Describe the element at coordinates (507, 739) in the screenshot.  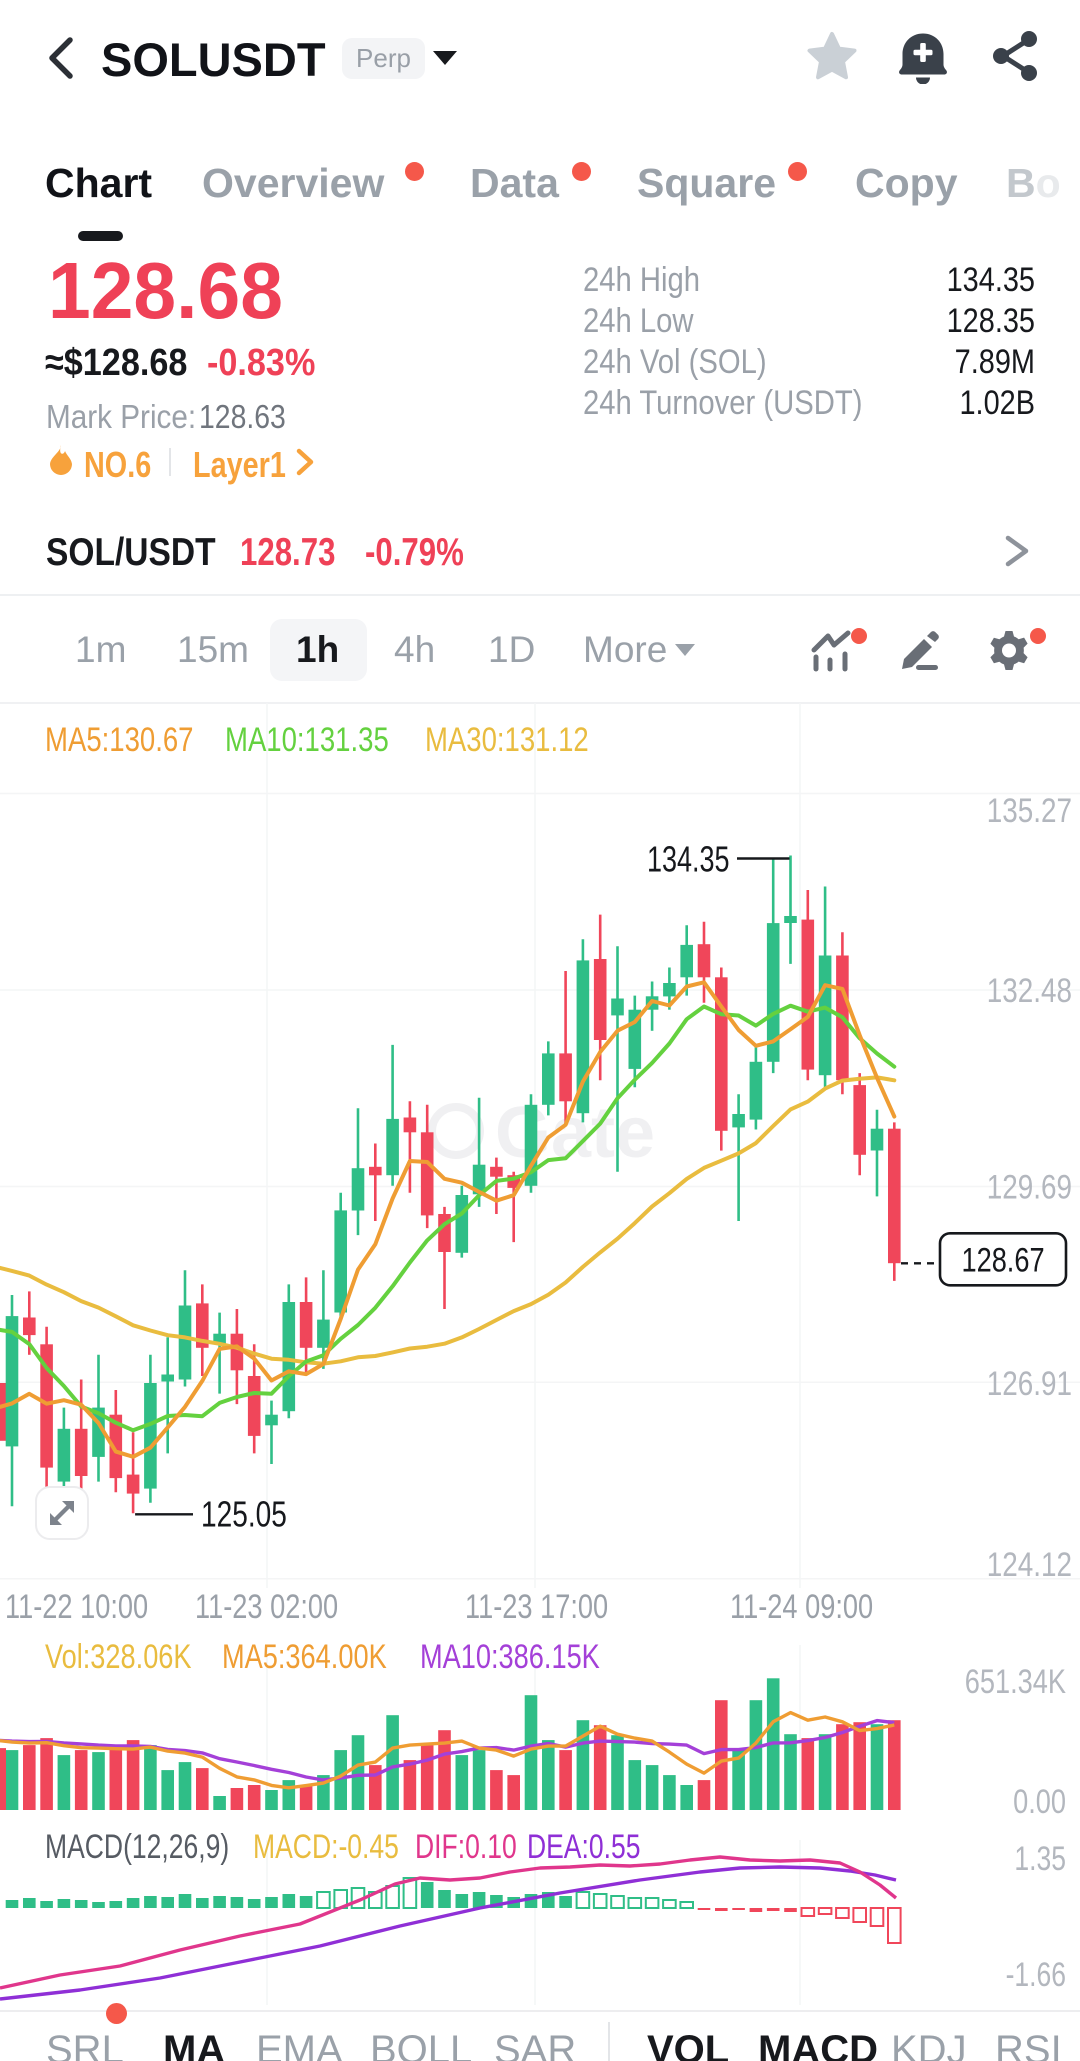
I see `svg-text: MA30:131.12` at that location.